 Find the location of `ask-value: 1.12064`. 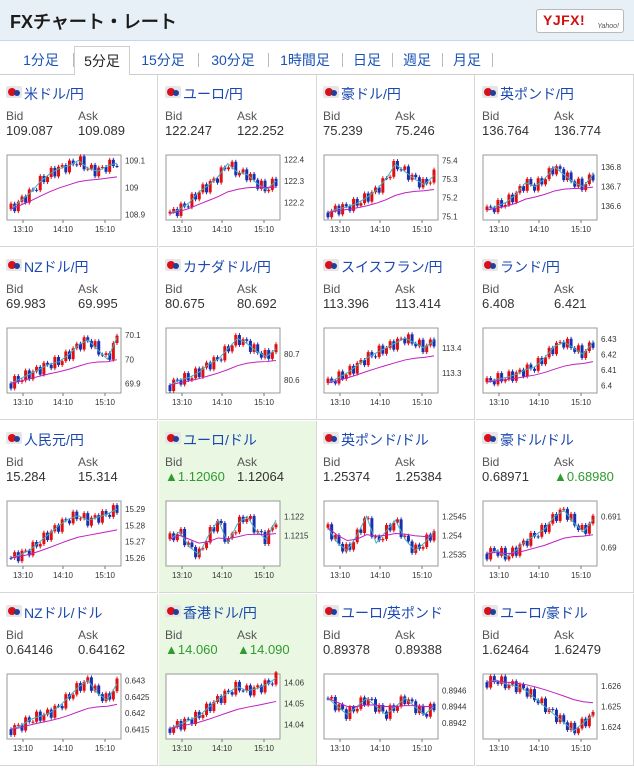

ask-value: 1.12064 is located at coordinates (260, 476).